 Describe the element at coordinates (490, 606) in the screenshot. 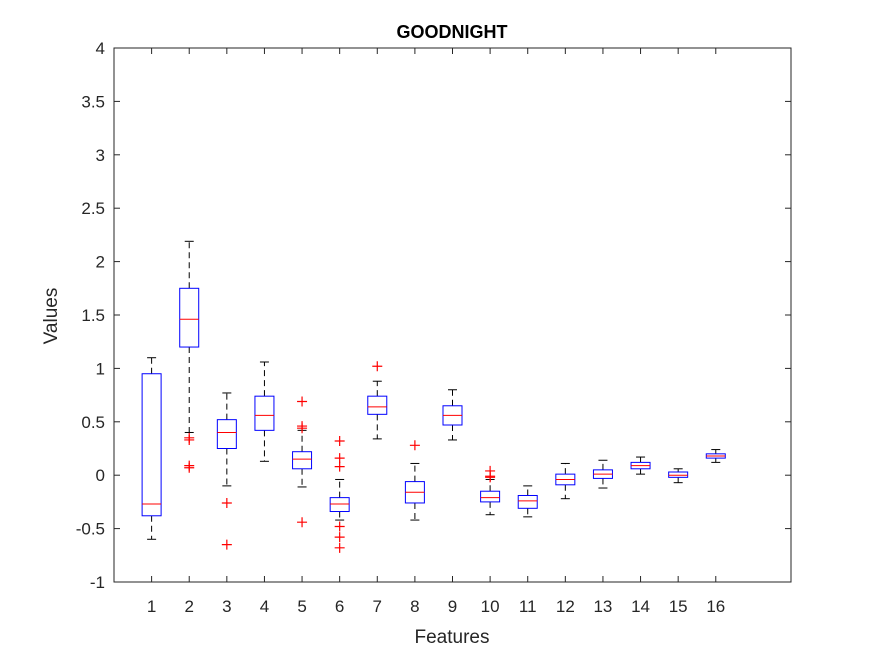

I see `x-tick-label: 10` at that location.